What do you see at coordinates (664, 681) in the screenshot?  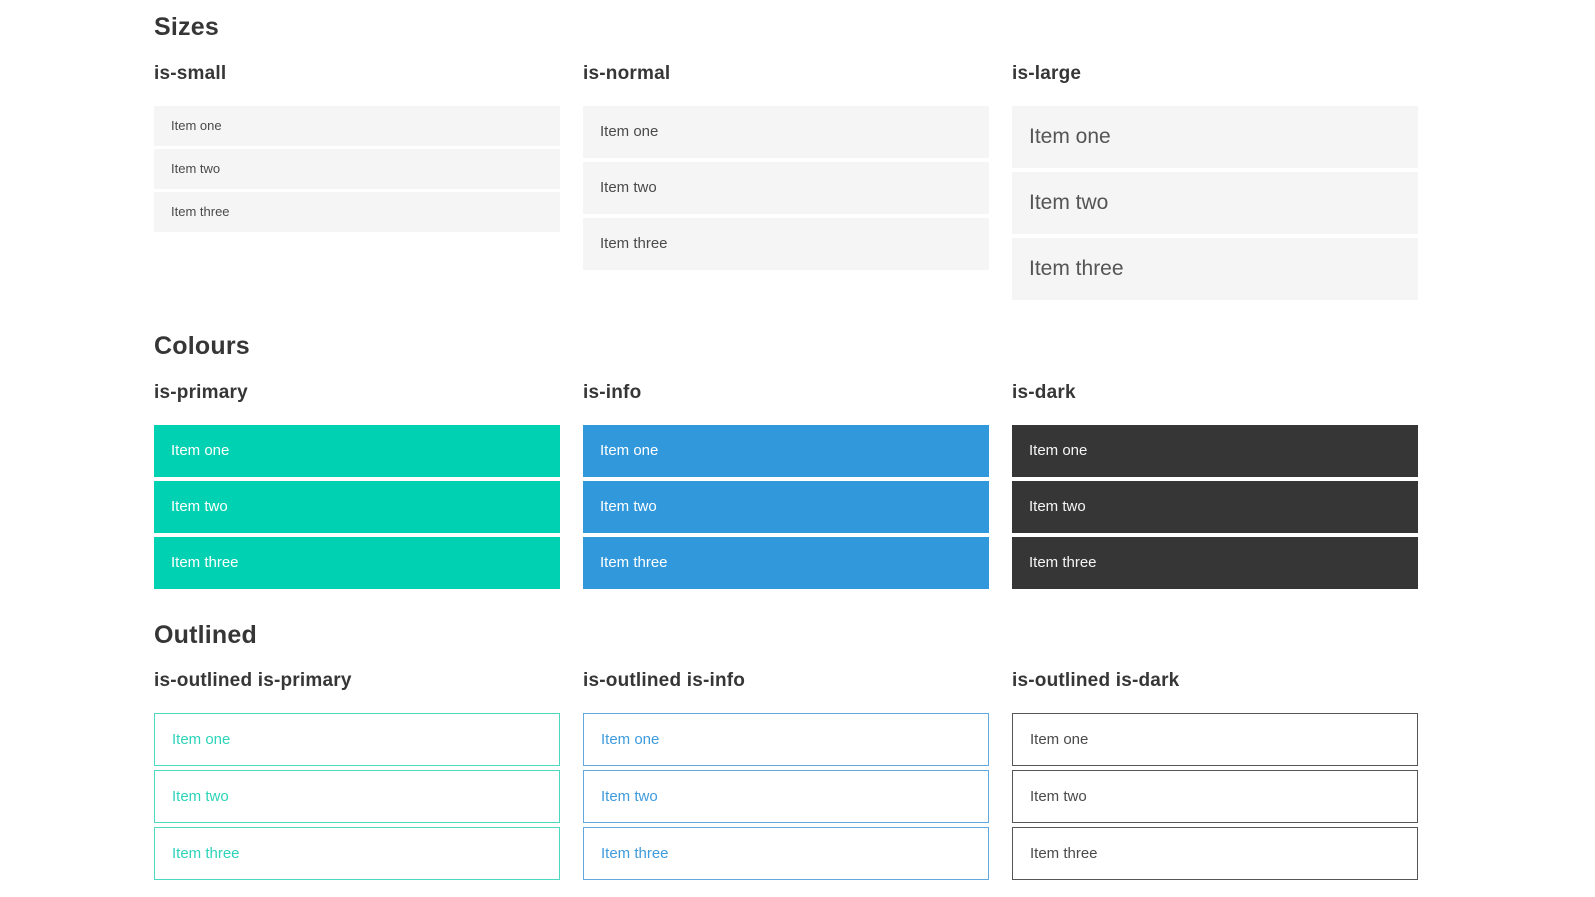 I see `group-label-is-outlined-is-info: is-outlined is-info` at bounding box center [664, 681].